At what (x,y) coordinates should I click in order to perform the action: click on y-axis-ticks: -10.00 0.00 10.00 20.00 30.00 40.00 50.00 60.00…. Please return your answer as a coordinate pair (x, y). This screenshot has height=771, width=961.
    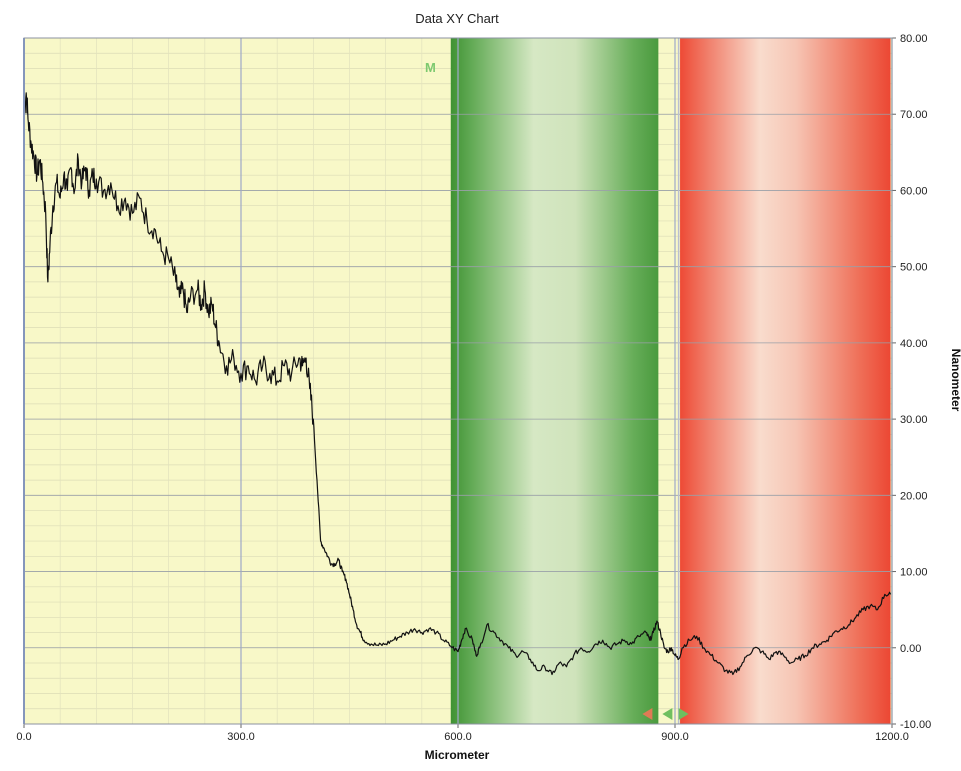
    Looking at the image, I should click on (911, 382).